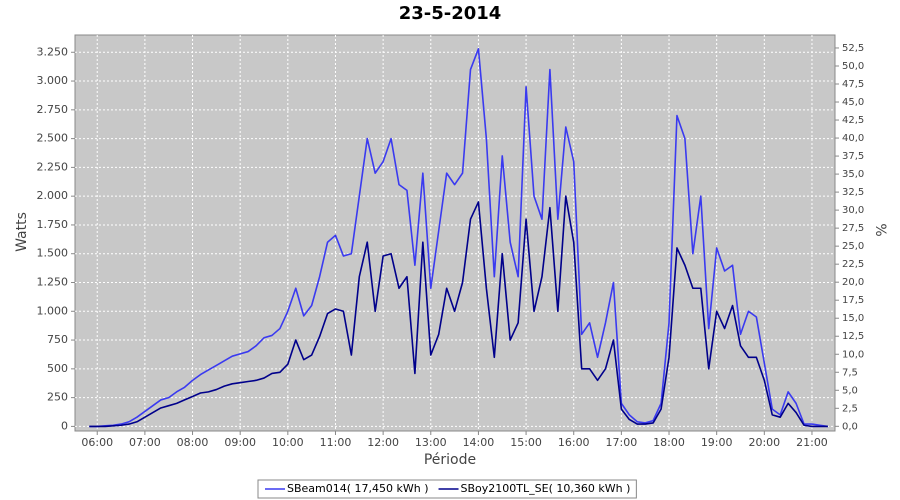  I want to click on x-tick-label: 19:00, so click(717, 442).